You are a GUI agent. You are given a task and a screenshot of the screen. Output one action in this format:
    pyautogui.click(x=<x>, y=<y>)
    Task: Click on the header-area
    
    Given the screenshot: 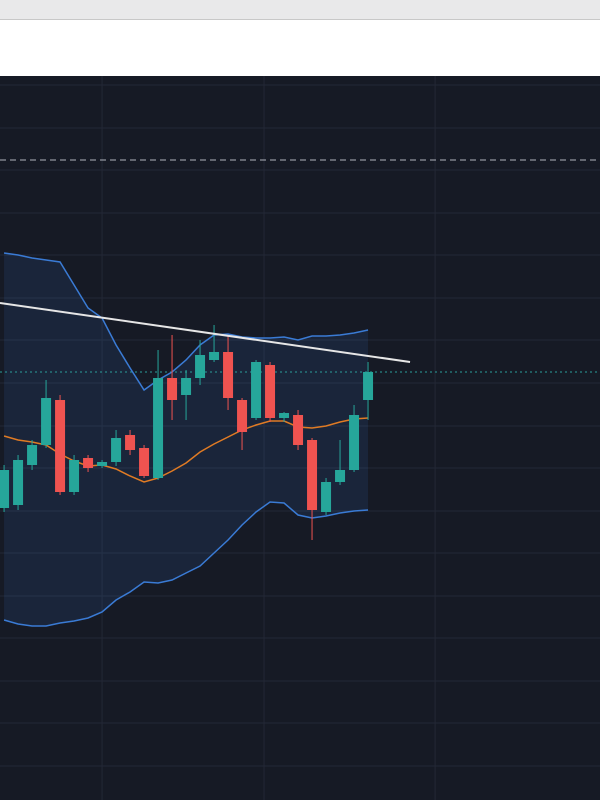 What is the action you would take?
    pyautogui.click(x=300, y=48)
    